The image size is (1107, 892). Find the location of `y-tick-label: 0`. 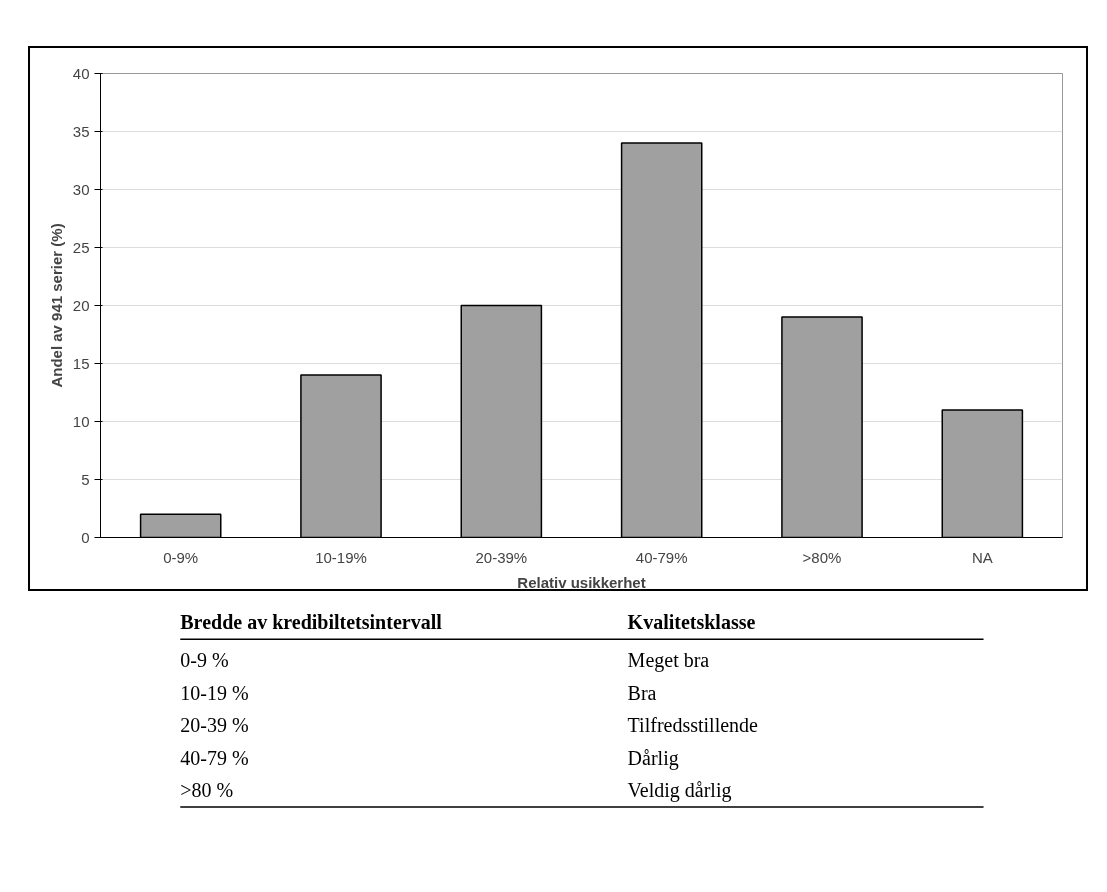

y-tick-label: 0 is located at coordinates (85, 537).